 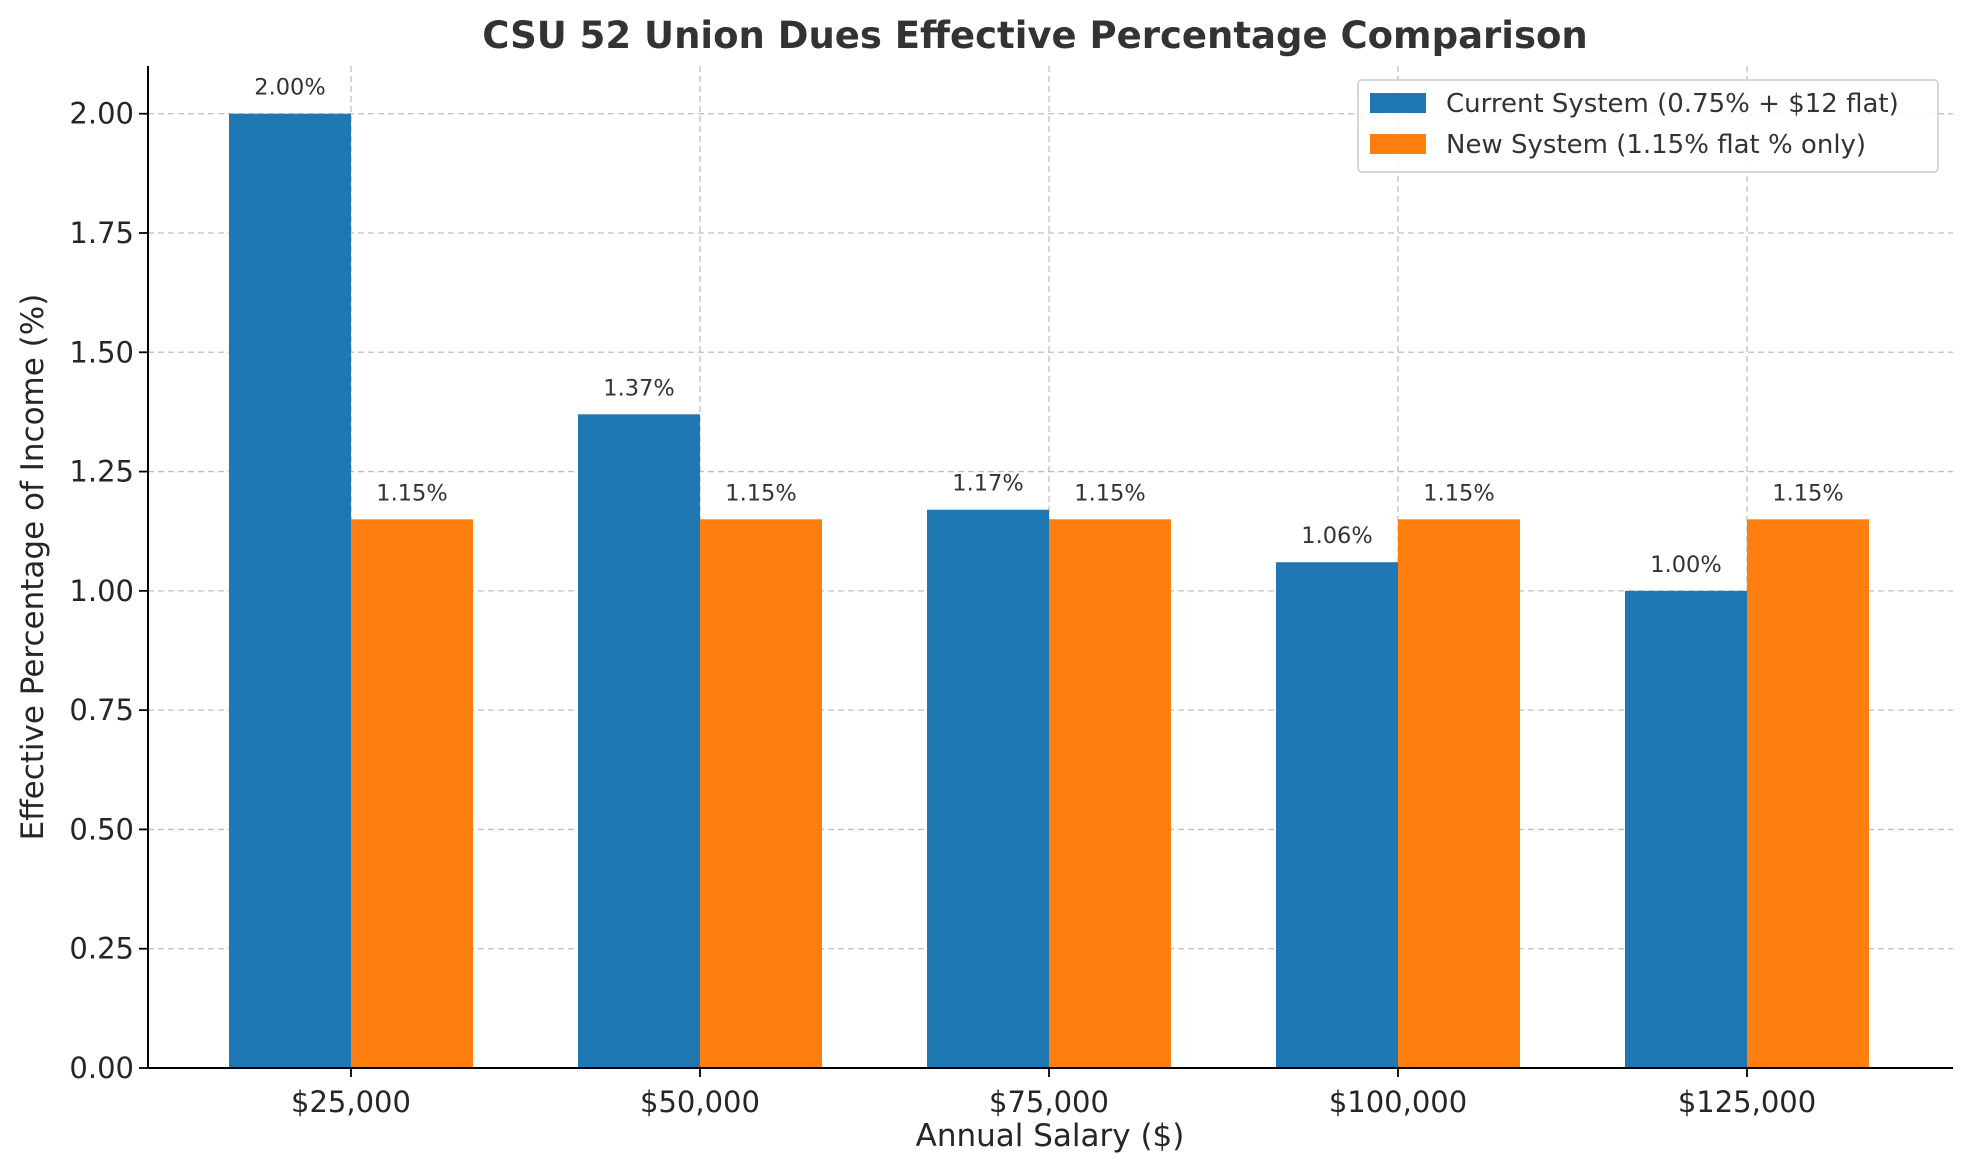 I want to click on y-tick-label: 0.25, so click(x=101, y=949).